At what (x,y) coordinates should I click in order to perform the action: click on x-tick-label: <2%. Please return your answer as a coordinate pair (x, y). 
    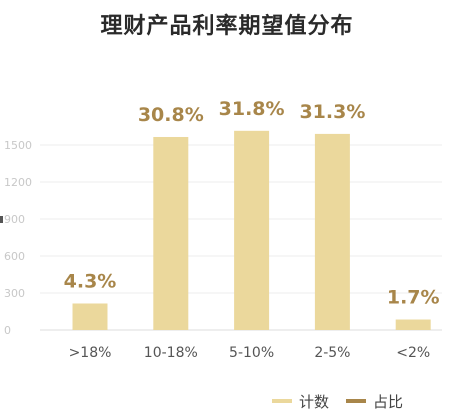
    Looking at the image, I should click on (413, 353).